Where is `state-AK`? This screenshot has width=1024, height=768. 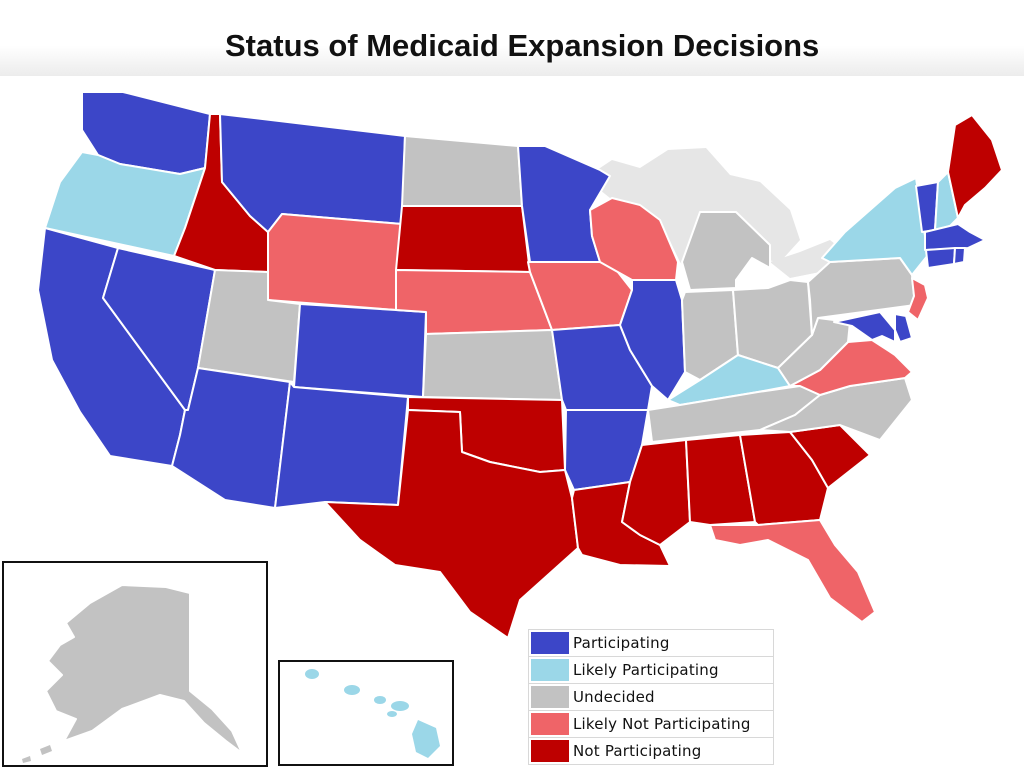 state-AK is located at coordinates (144, 669).